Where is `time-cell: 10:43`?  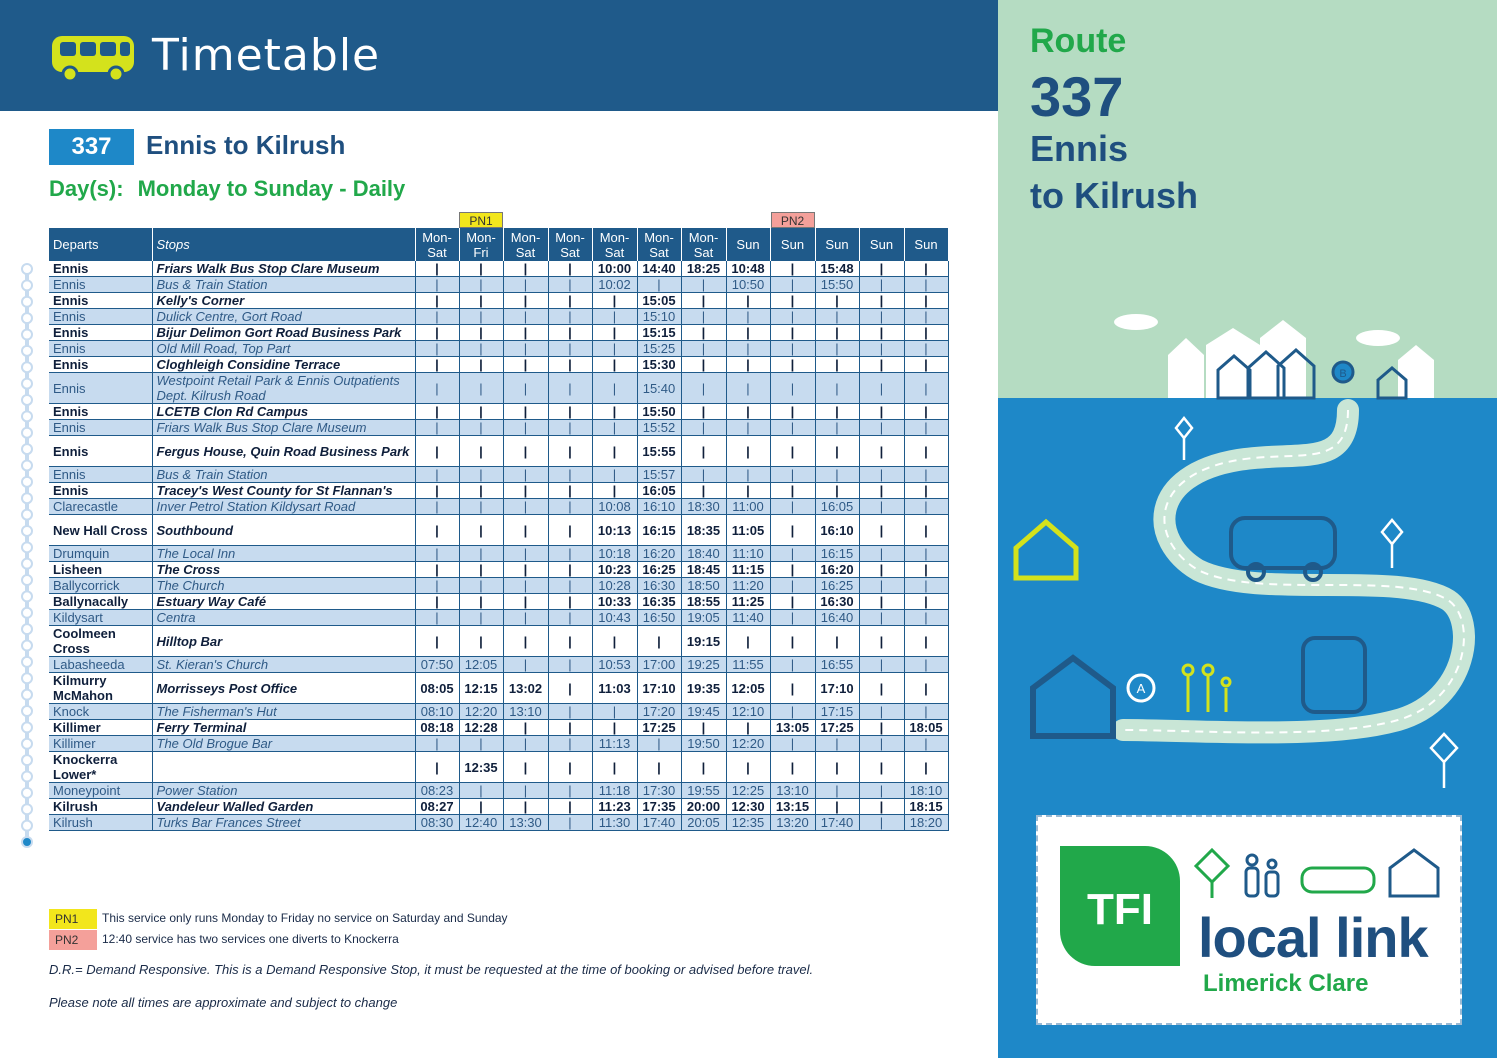
time-cell: 10:43 is located at coordinates (615, 617).